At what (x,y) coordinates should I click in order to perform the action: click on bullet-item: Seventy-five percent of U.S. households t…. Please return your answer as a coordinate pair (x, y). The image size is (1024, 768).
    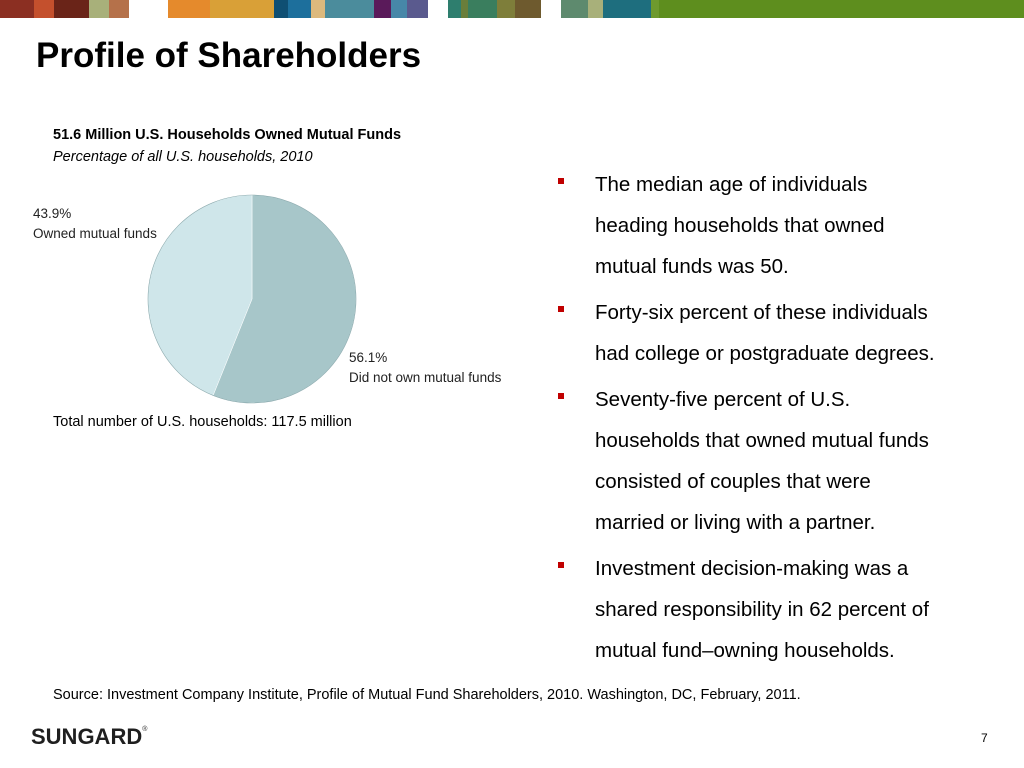
    Looking at the image, I should click on (775, 461).